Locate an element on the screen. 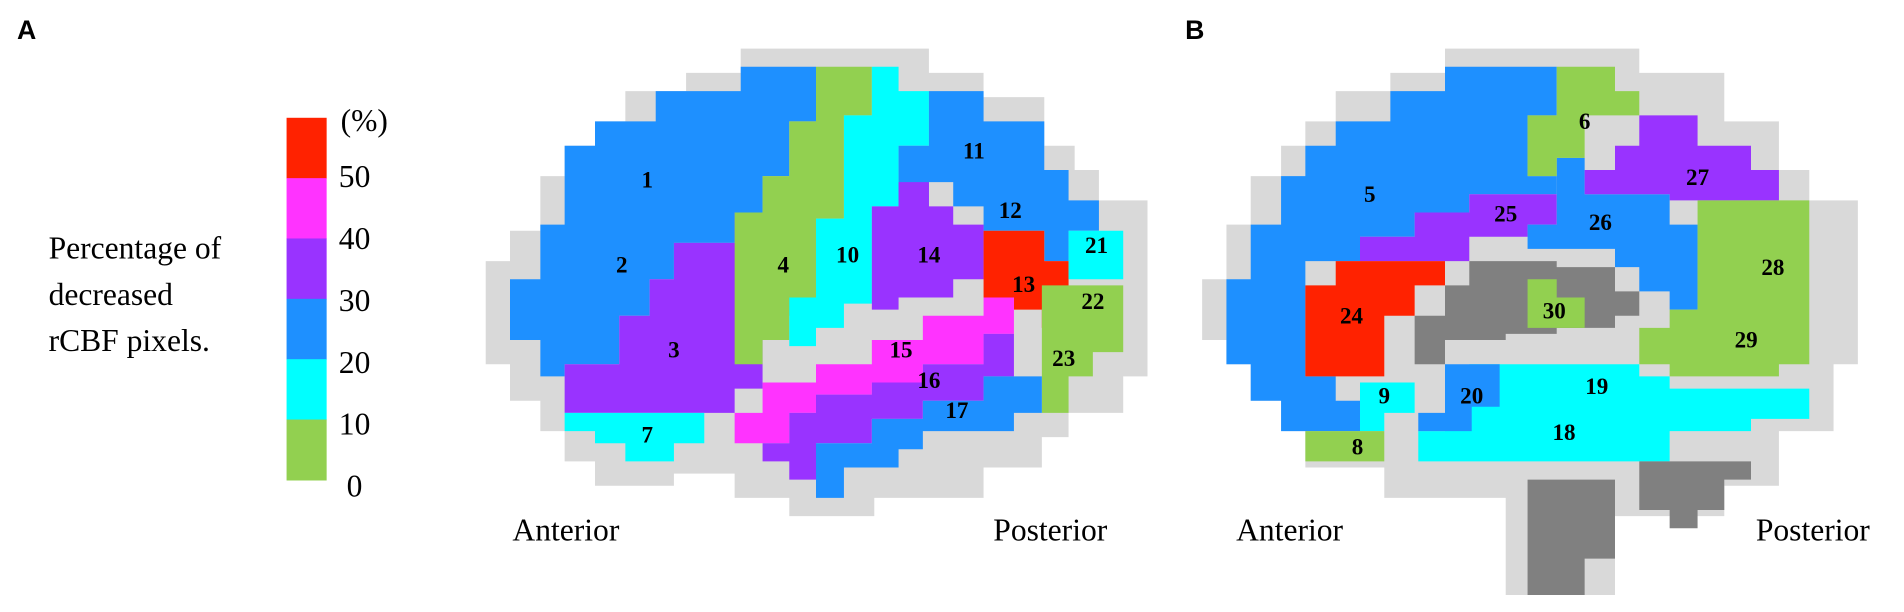  region-label: 22 is located at coordinates (1092, 301).